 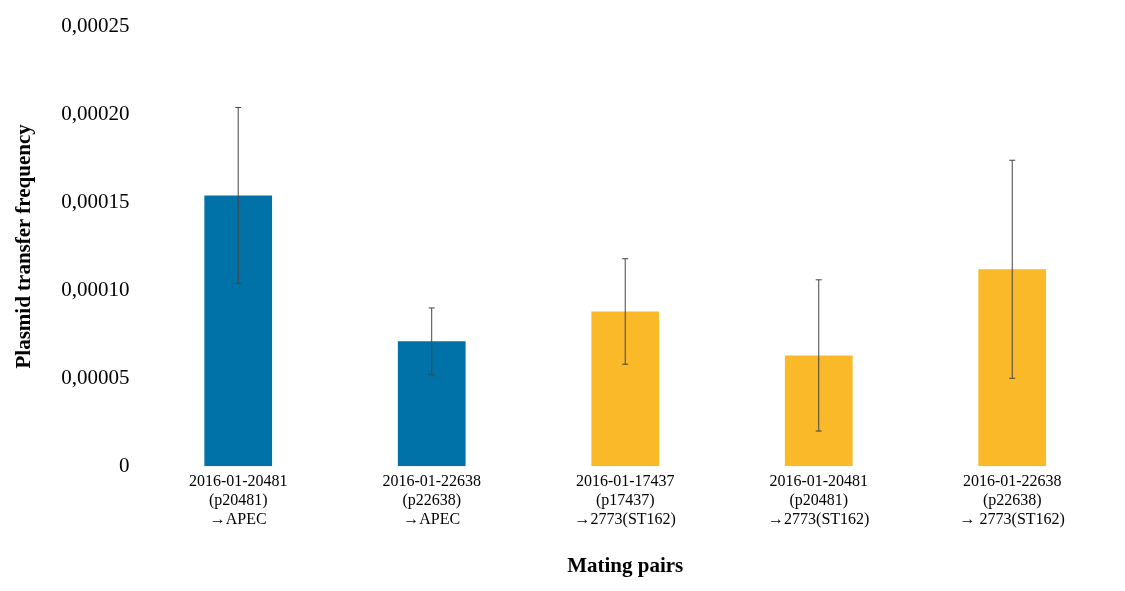 I want to click on x-tick-label: 2016-01-22638 (p22638) →APEC, so click(x=432, y=500).